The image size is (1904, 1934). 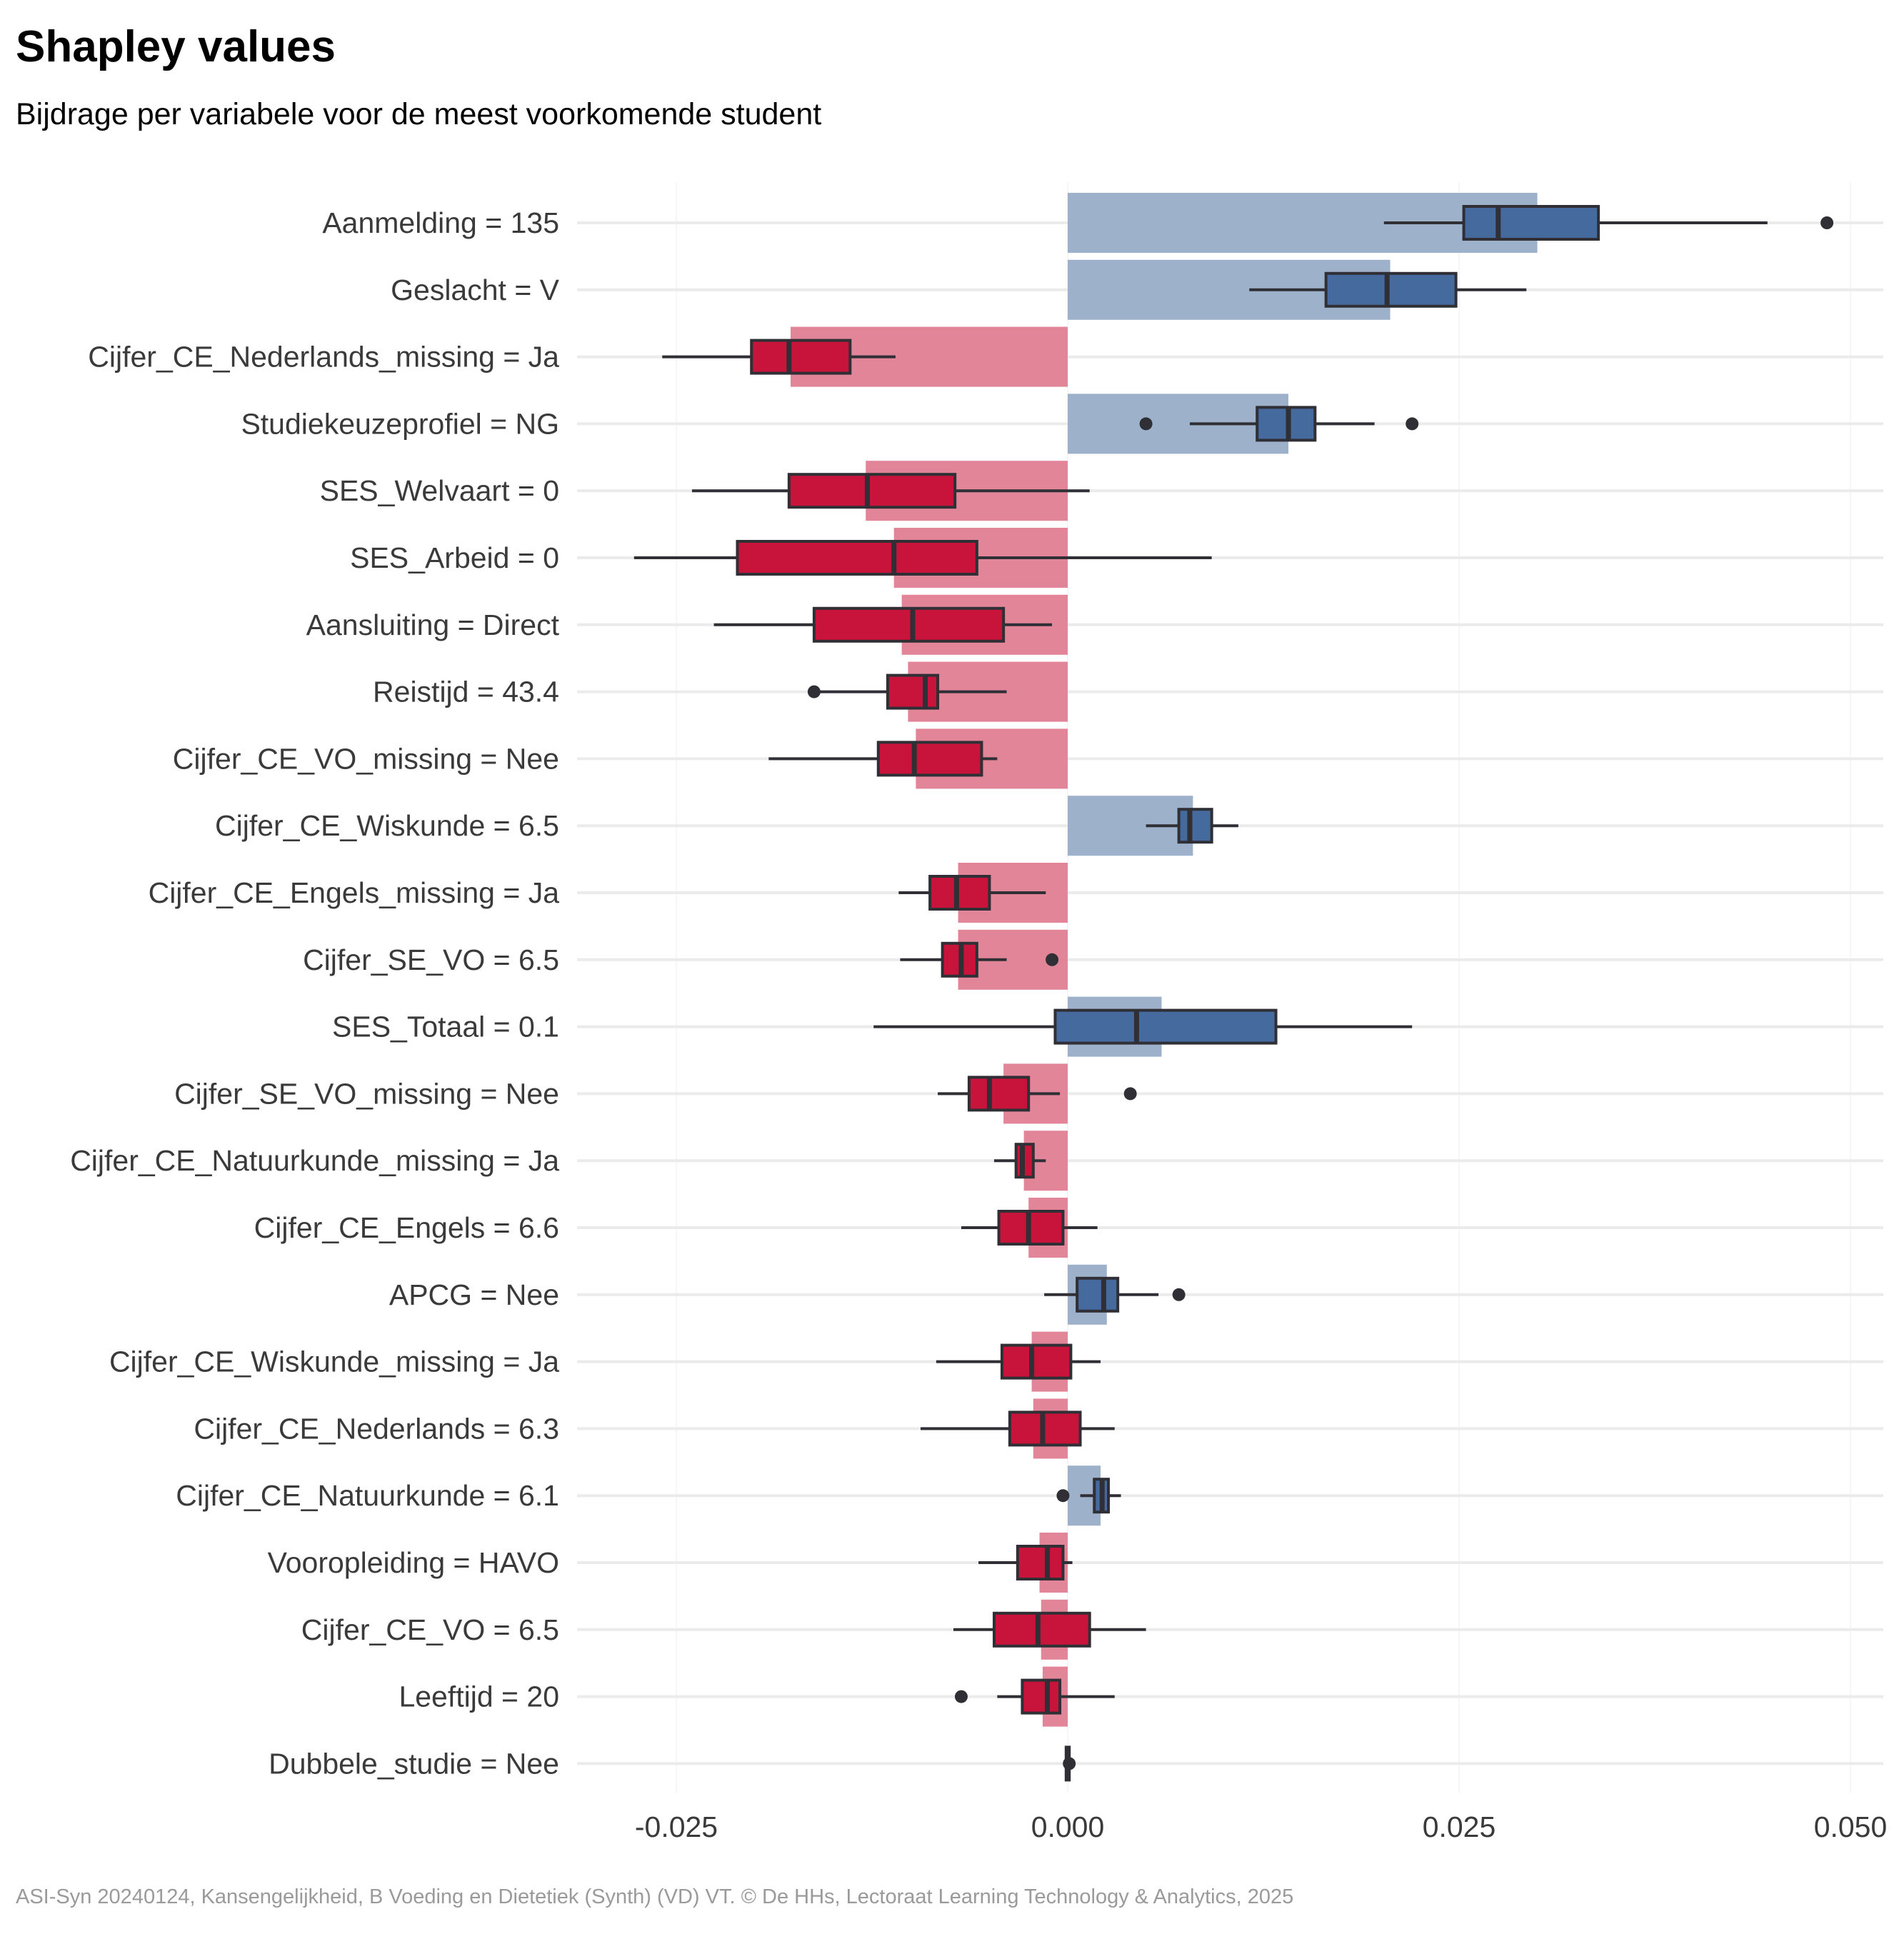 I want to click on y-tick-label: Cijfer_SE_VO = 6.5, so click(x=431, y=960).